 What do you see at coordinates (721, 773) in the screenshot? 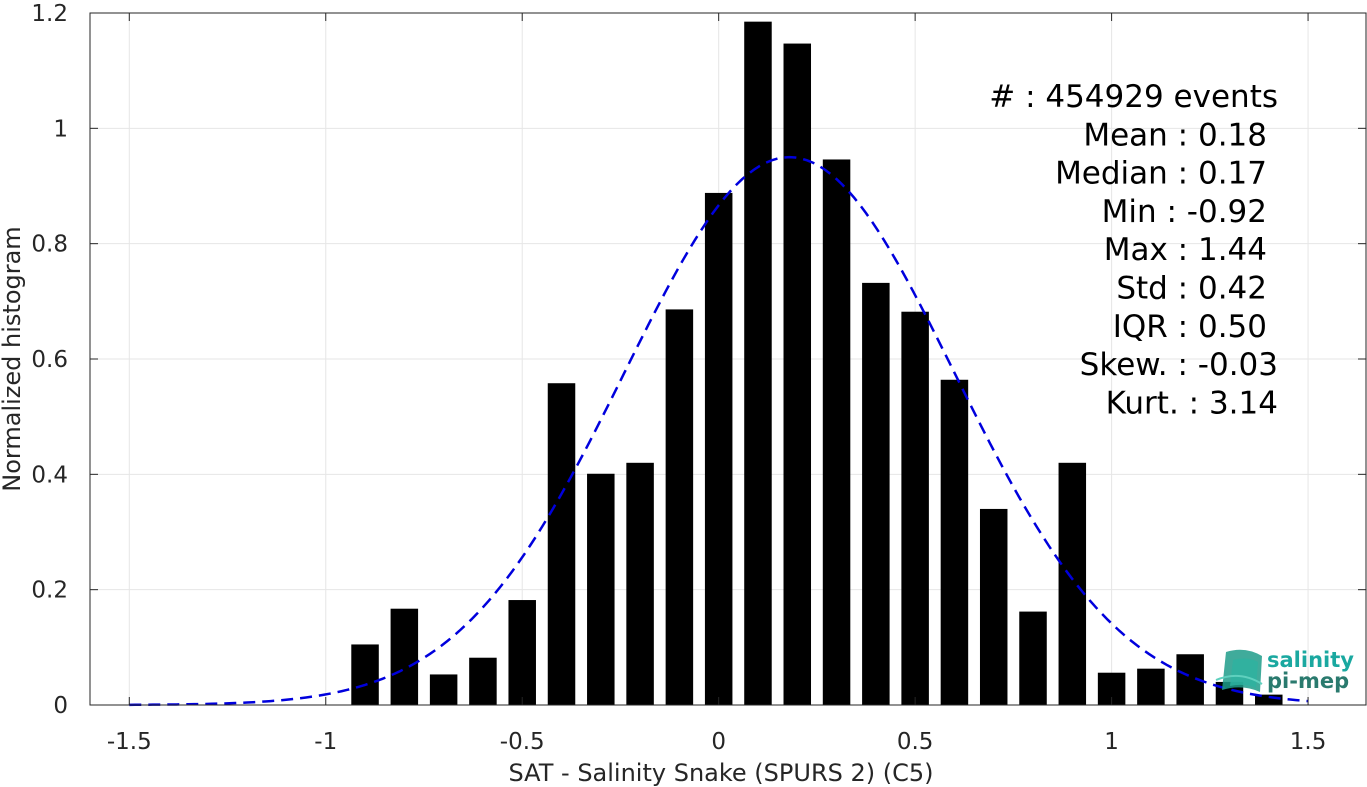
I see `x-axis-label: SAT - Salinity Snake (SPURS 2) (C5)` at bounding box center [721, 773].